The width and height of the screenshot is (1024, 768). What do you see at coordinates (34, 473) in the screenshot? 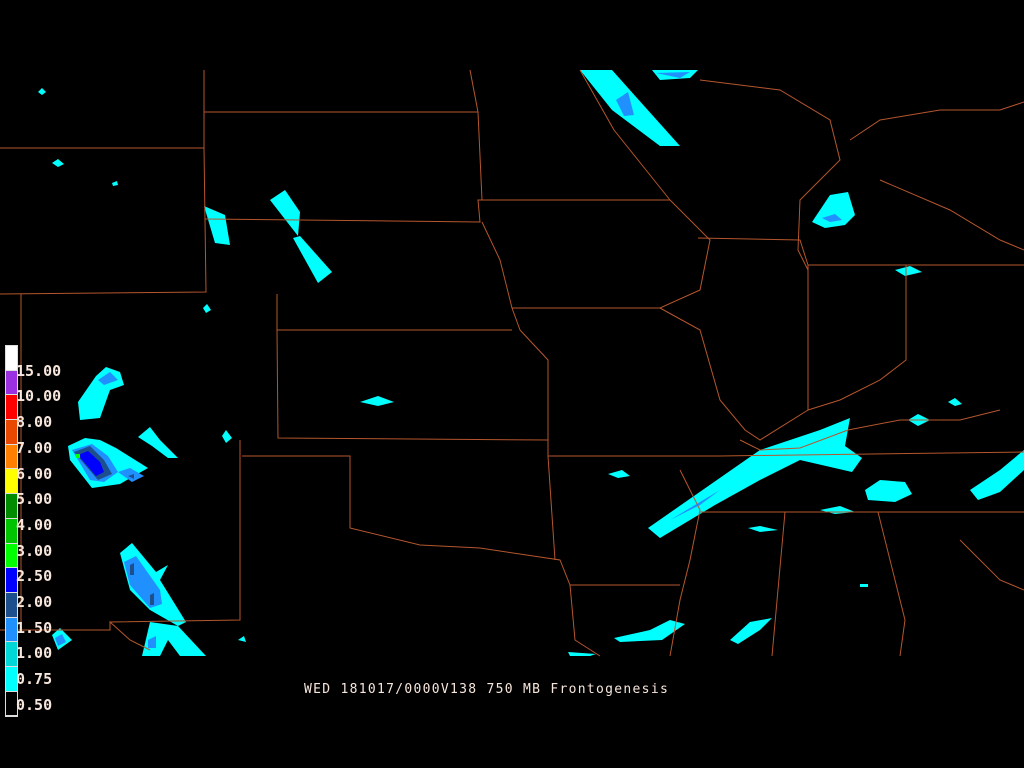
I see `legend-label: 6.00` at bounding box center [34, 473].